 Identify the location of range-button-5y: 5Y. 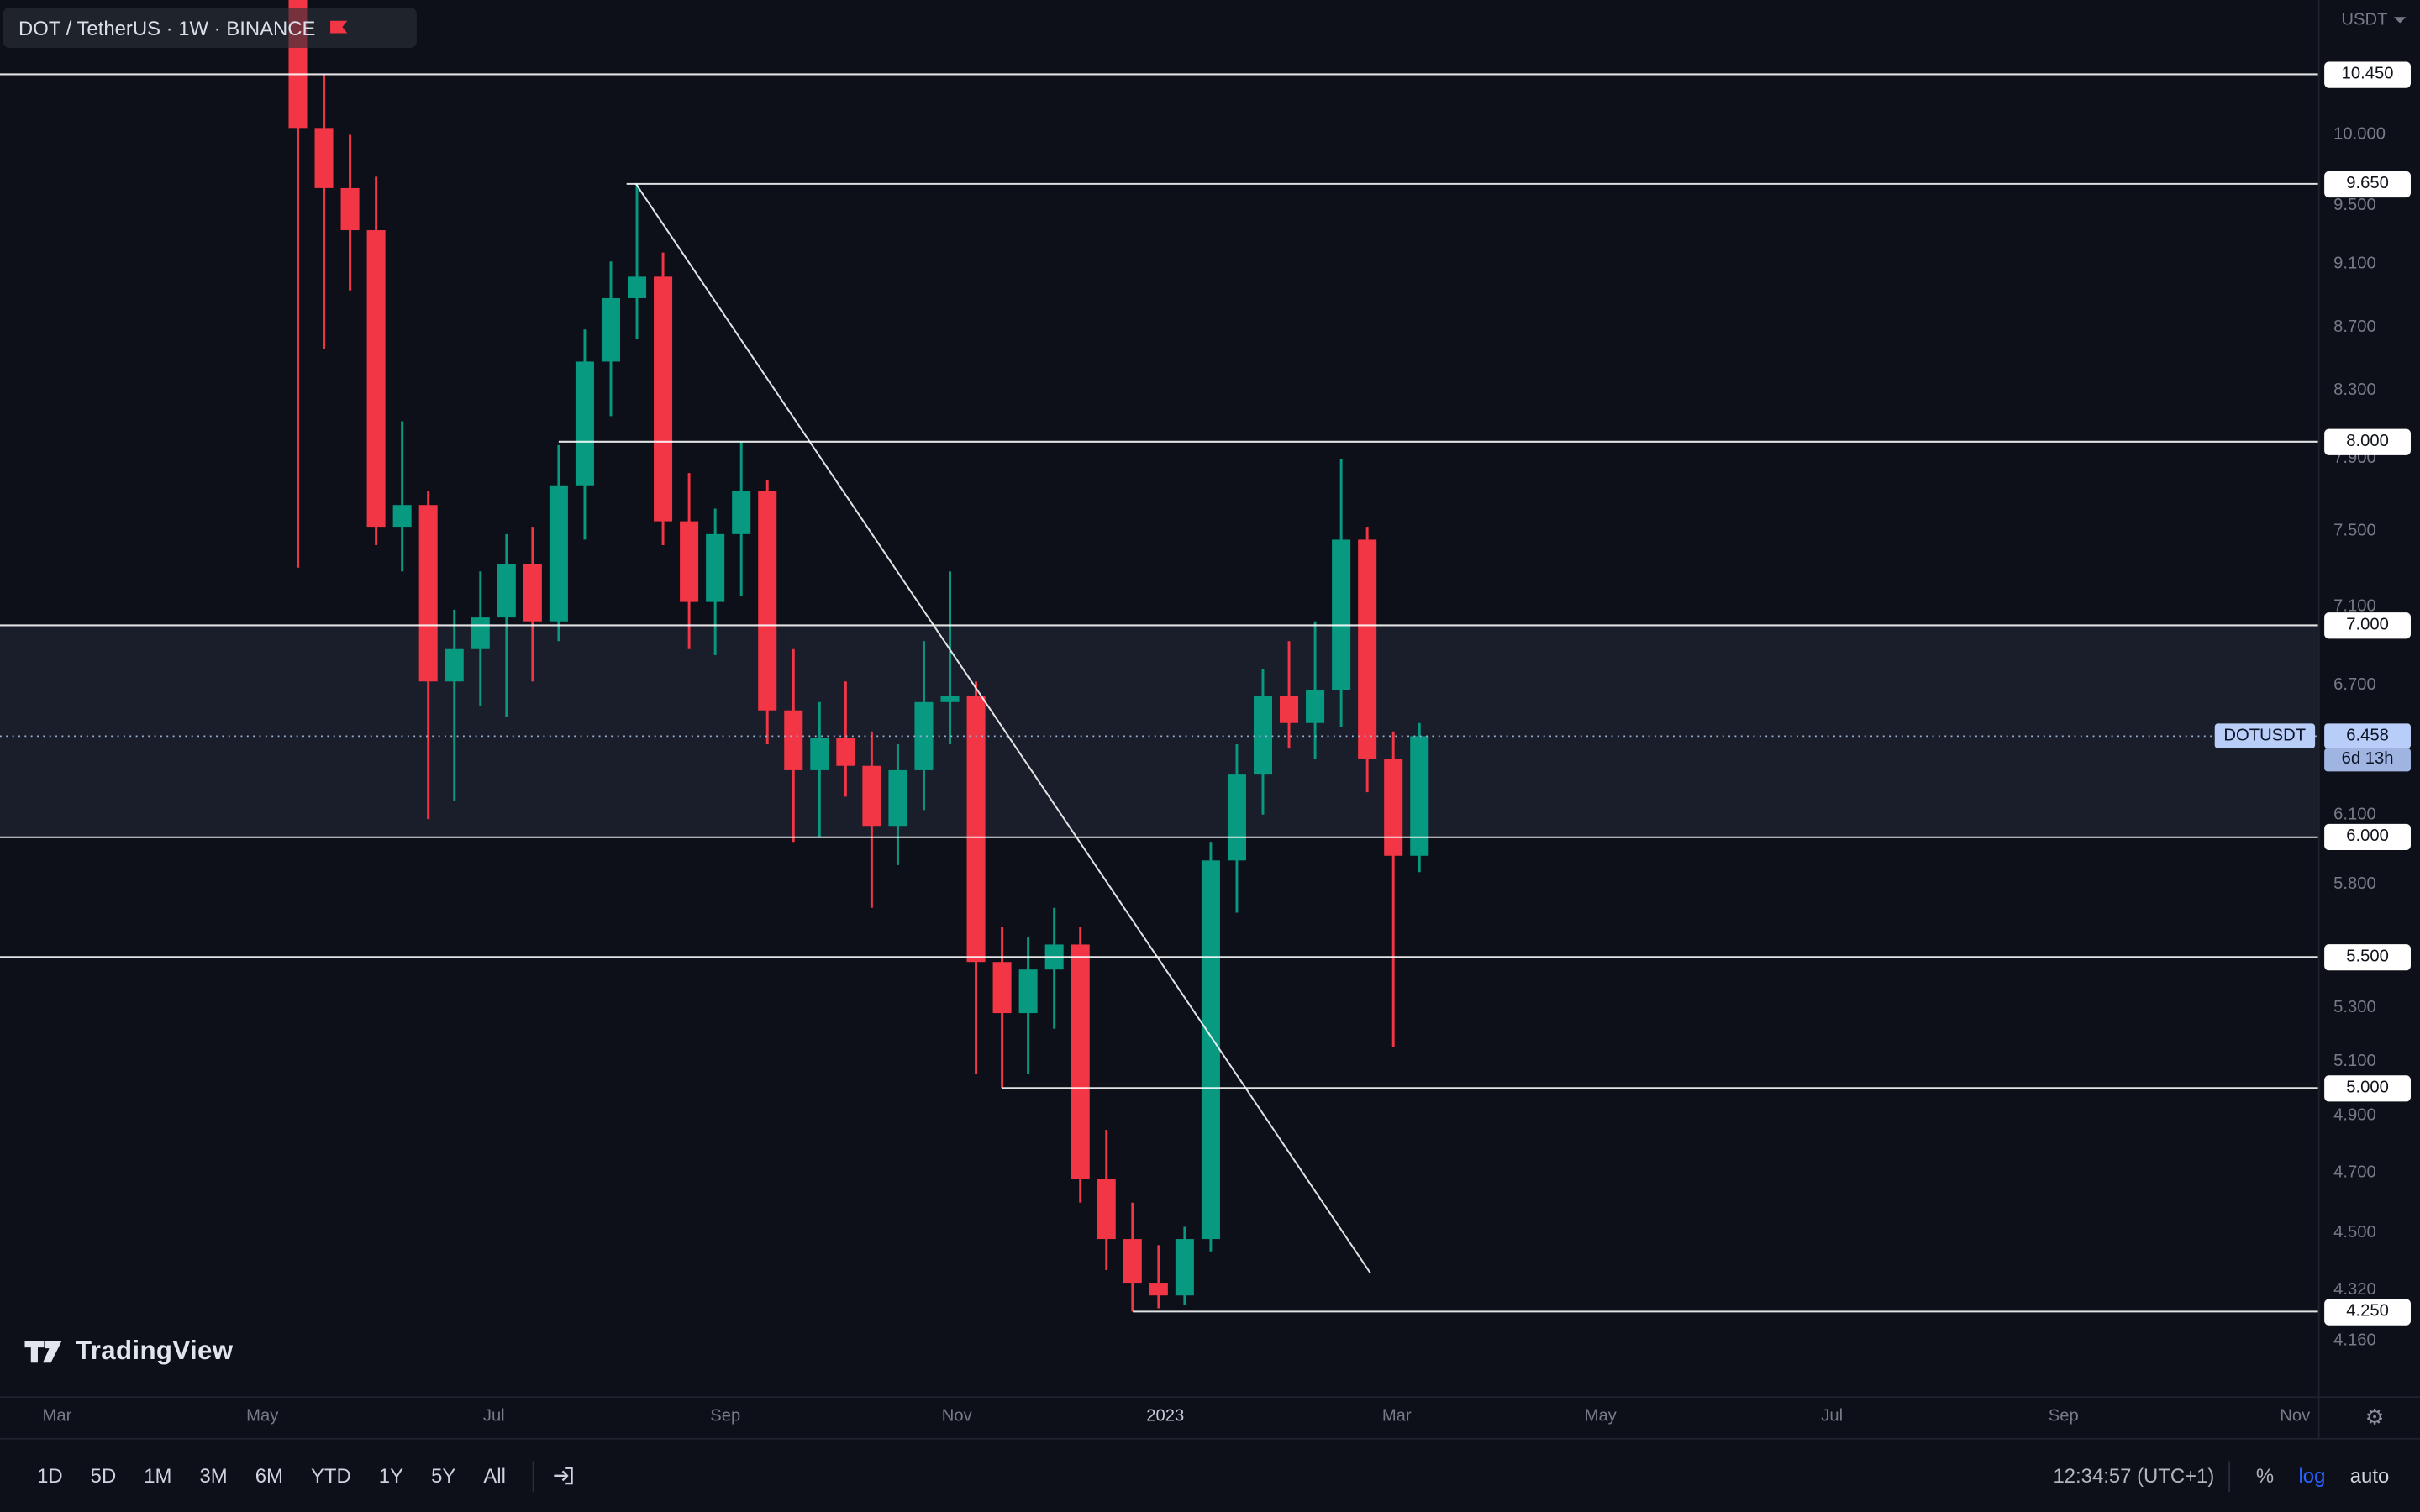
(443, 1476).